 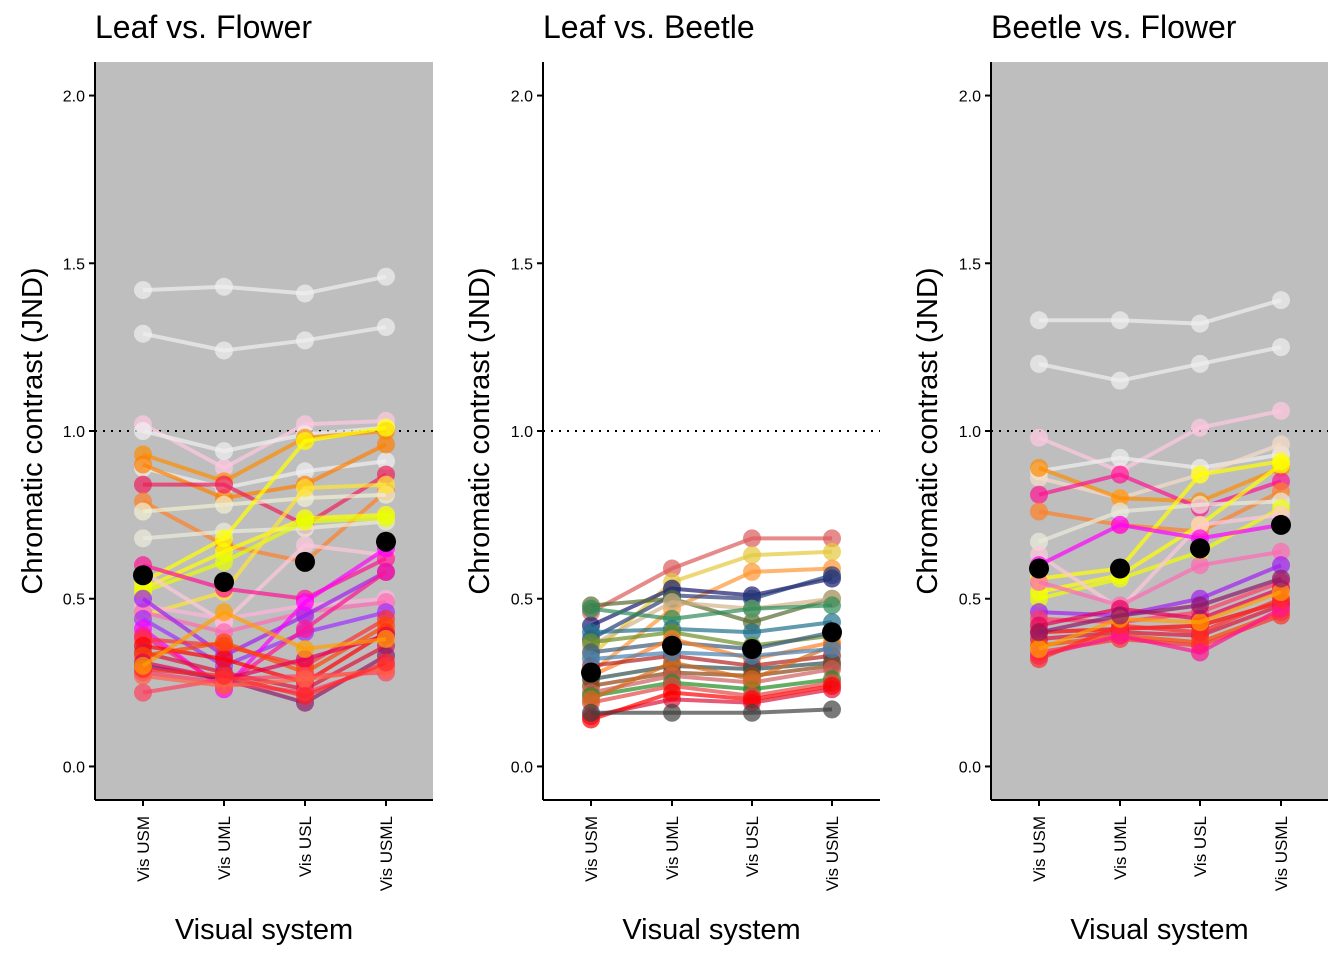 I want to click on y-tick-label: 1.5, so click(x=74, y=264).